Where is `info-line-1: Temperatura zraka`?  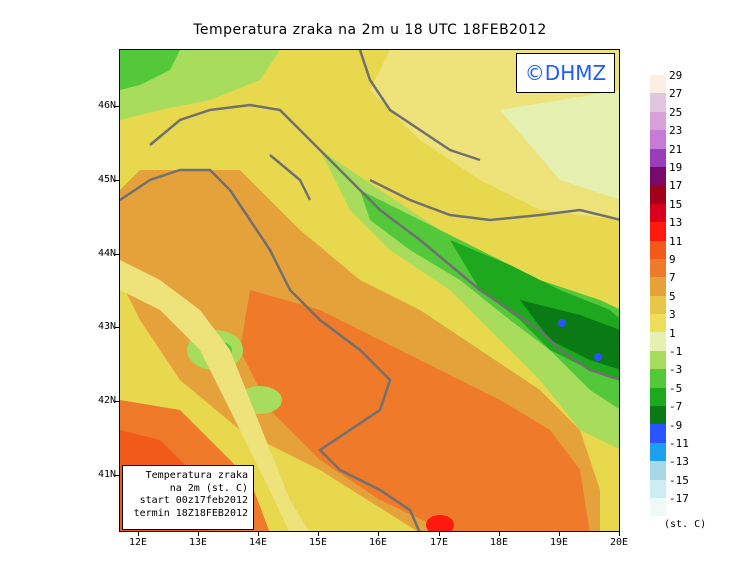 info-line-1: Temperatura zraka is located at coordinates (196, 475).